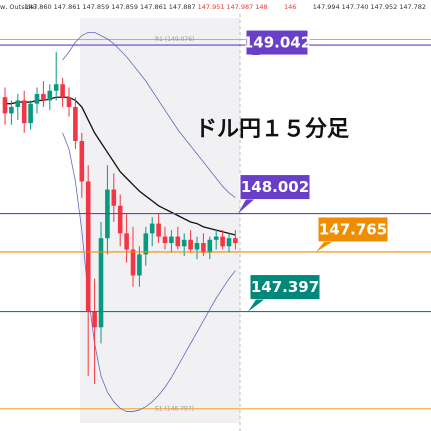 The width and height of the screenshot is (431, 431). Describe the element at coordinates (38, 7) in the screenshot. I see `ticker-value: 147.860` at that location.